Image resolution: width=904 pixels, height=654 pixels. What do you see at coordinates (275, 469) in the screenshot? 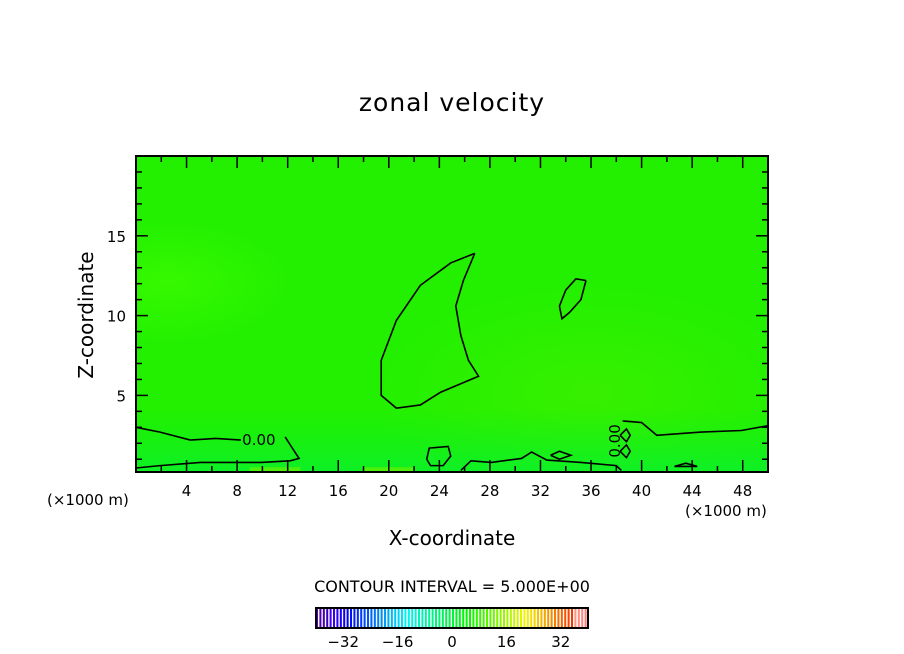
I see `field-positive-patch` at bounding box center [275, 469].